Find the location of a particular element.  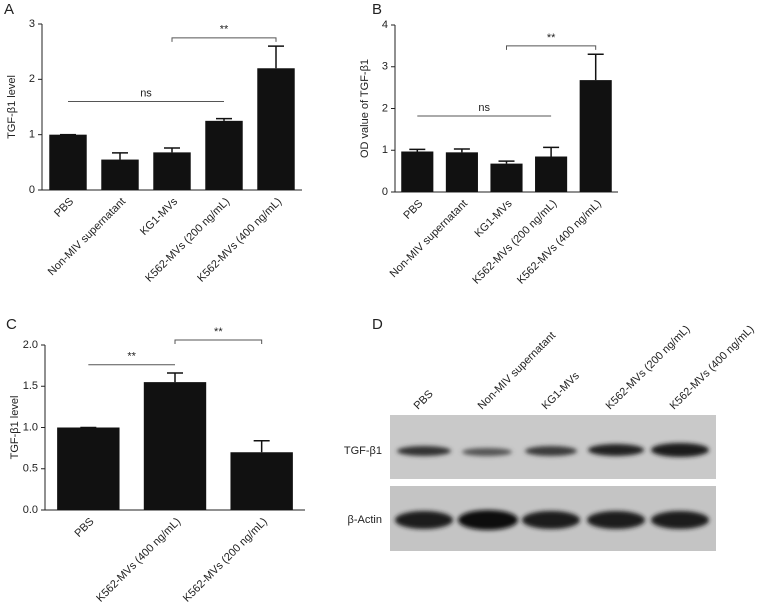

panel-label: C is located at coordinates (11, 324).